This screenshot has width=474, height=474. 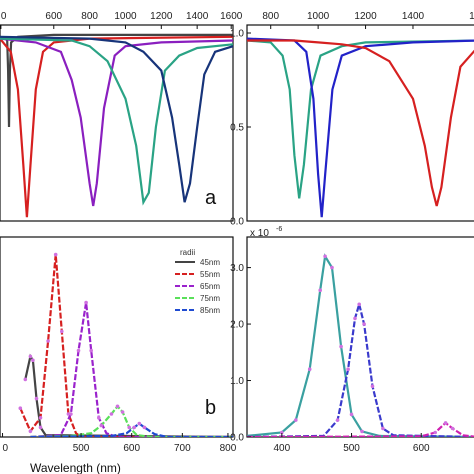 I want to click on series-line-75nm, so click(x=131, y=420).